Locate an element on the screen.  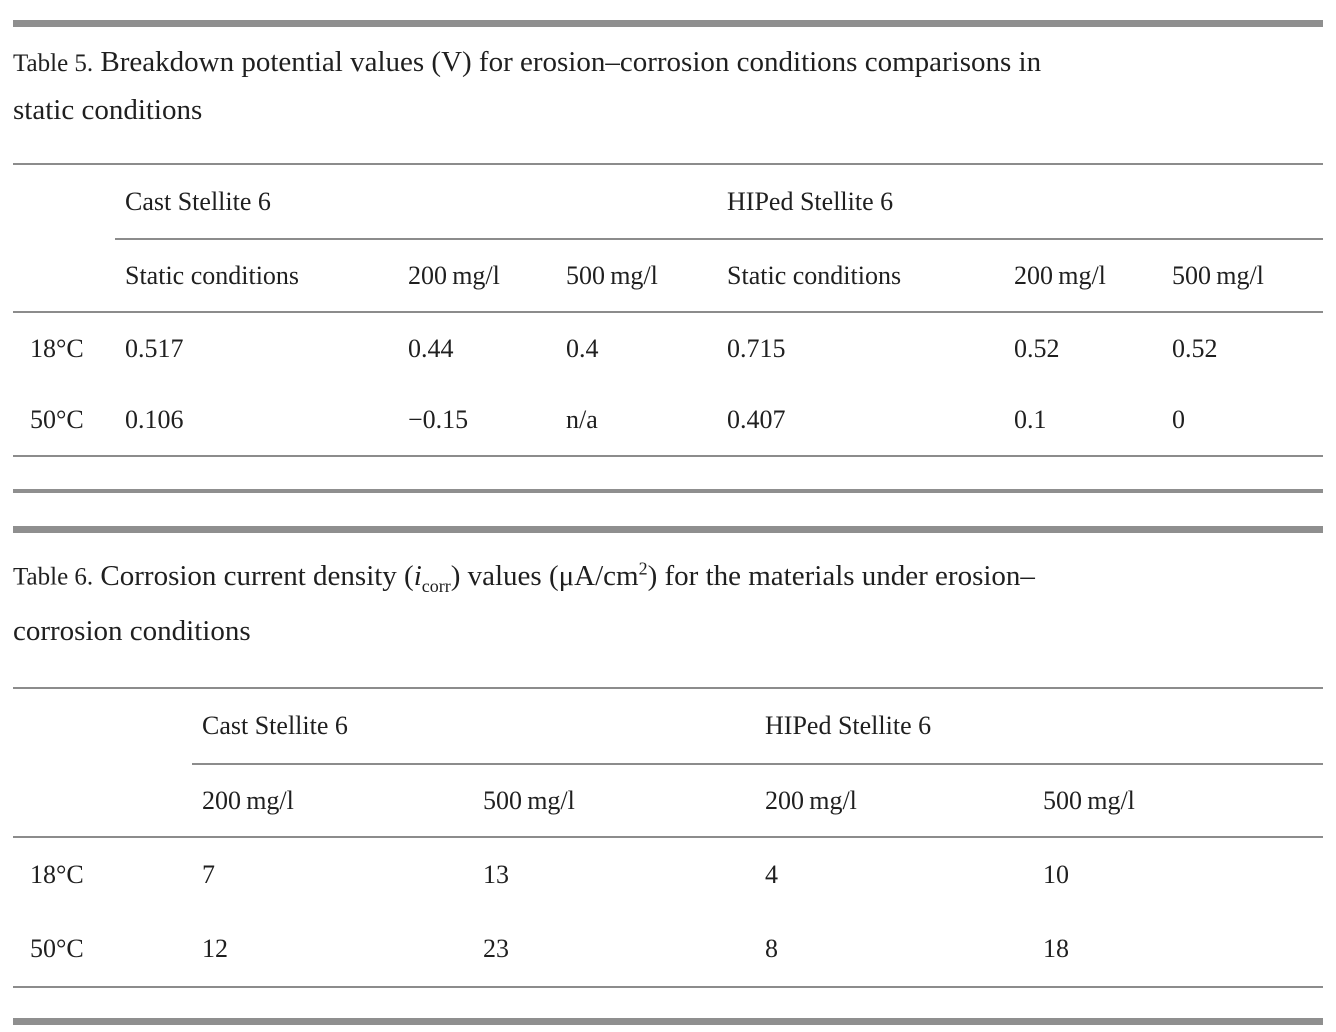
icorr-subscript: corr is located at coordinates (436, 585).